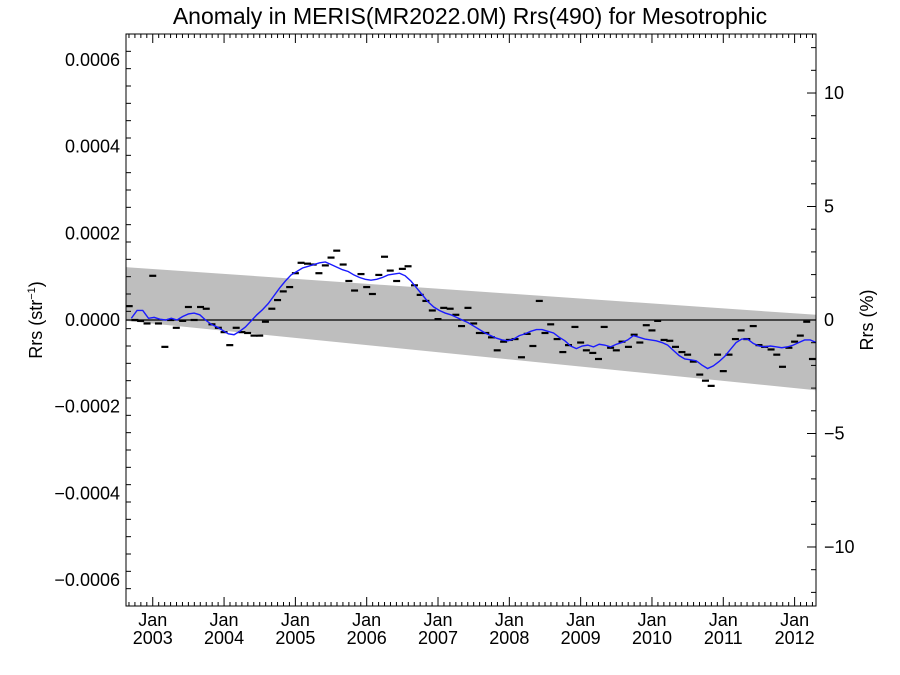 This screenshot has height=675, width=900. Describe the element at coordinates (839, 547) in the screenshot. I see `y-right-tick-label: −10` at that location.